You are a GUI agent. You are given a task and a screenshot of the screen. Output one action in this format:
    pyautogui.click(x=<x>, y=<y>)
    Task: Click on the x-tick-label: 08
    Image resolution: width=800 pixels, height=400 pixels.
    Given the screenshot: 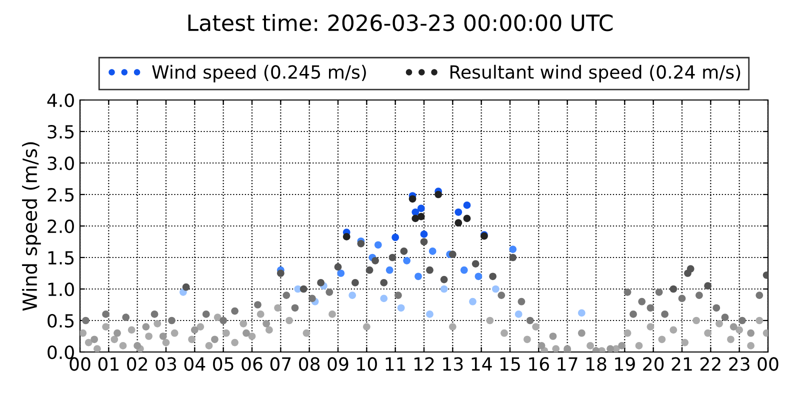 What is the action you would take?
    pyautogui.click(x=309, y=364)
    